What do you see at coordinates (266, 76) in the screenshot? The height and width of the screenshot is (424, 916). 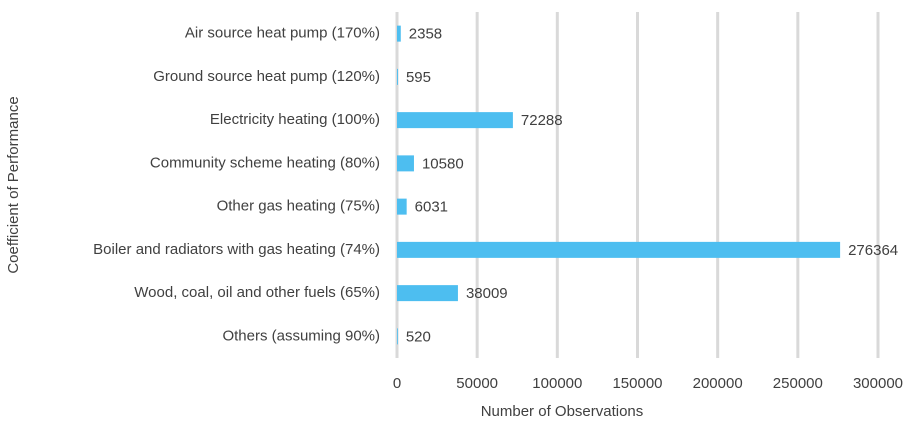 I see `y-tick-label: Ground source heat pump (120%)` at bounding box center [266, 76].